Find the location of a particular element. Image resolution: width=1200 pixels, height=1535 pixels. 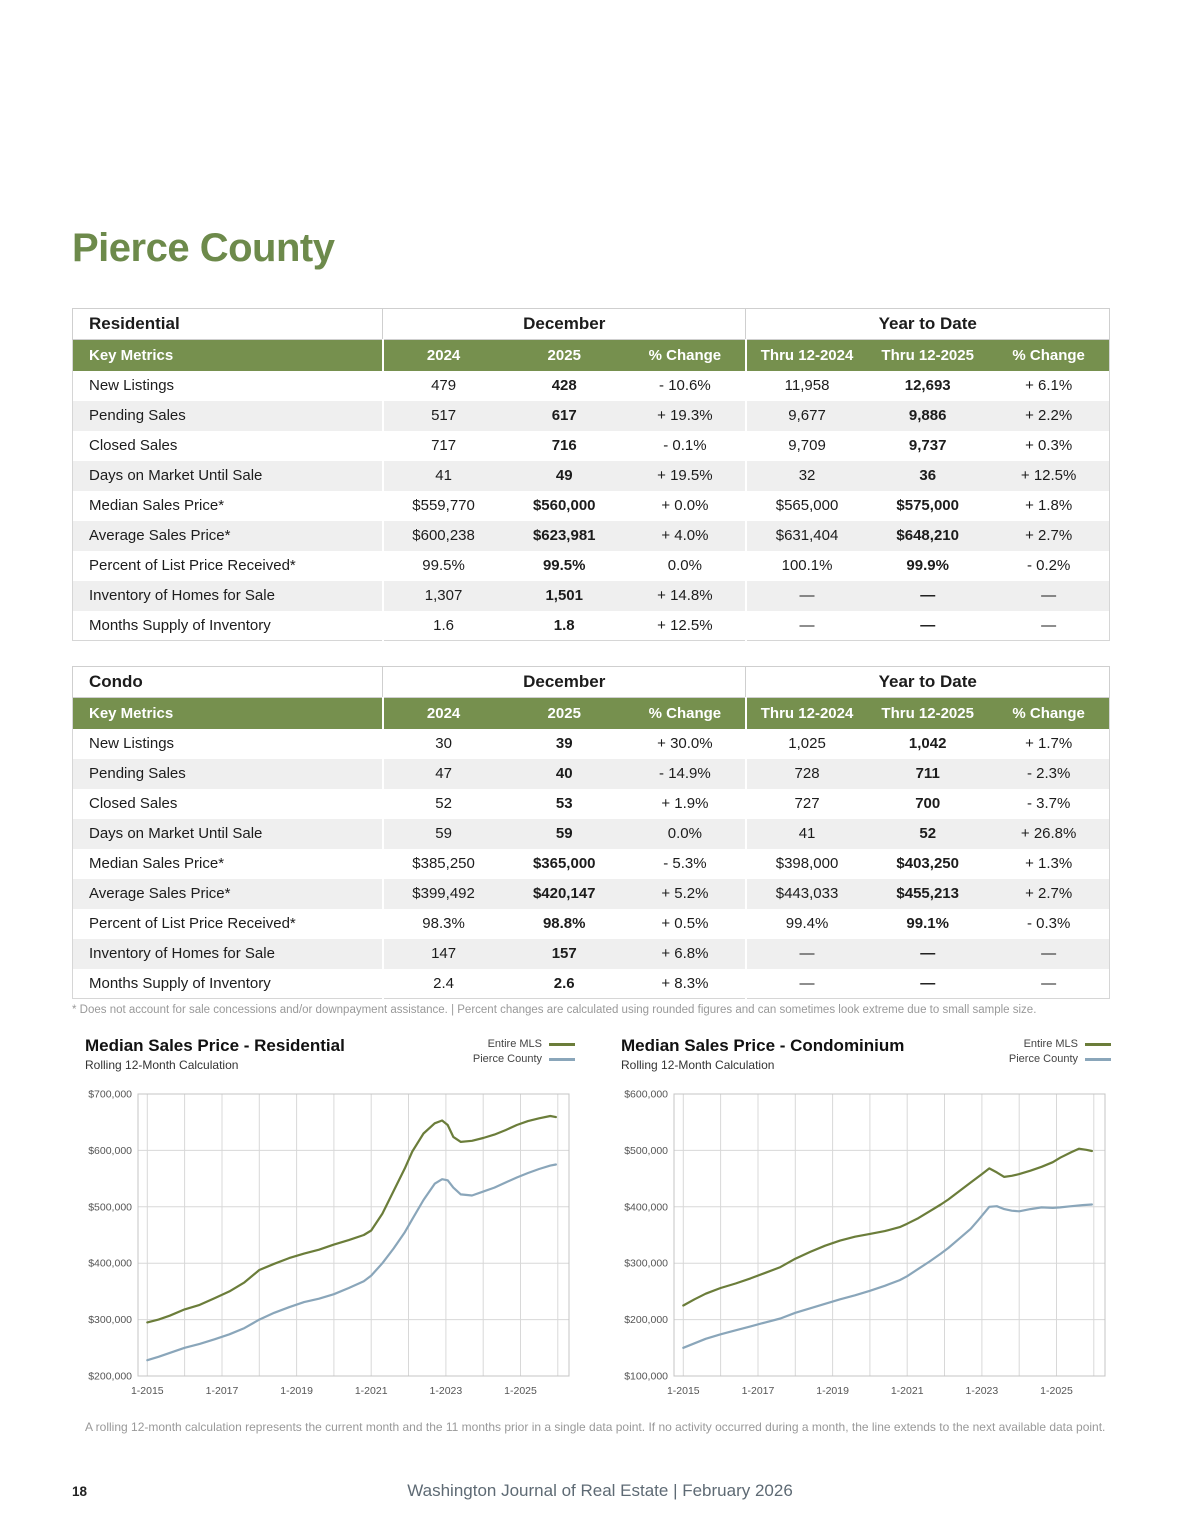

metric-value: + 1.9% is located at coordinates (685, 803).